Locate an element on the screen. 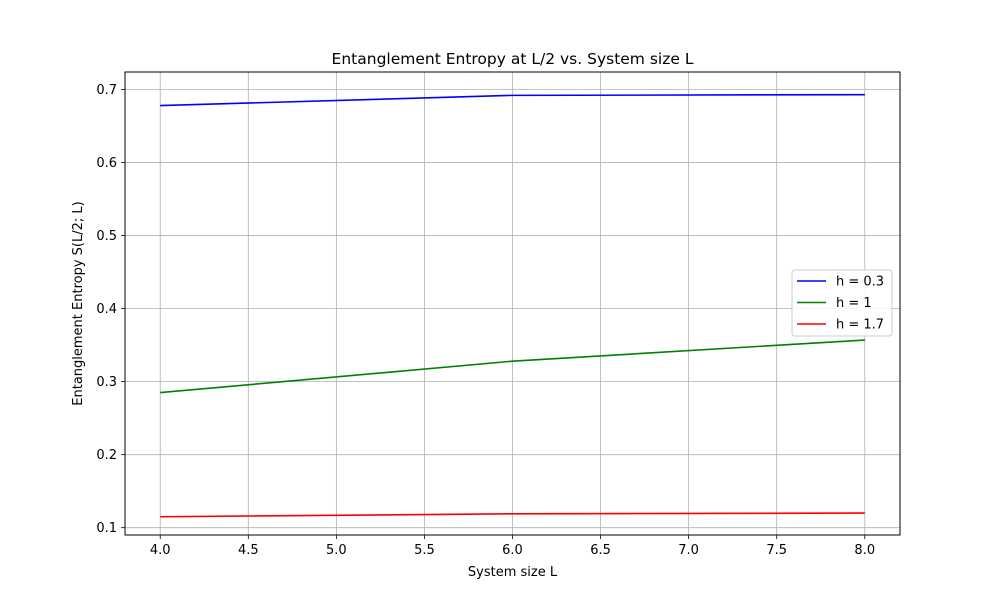 This screenshot has width=1000, height=600. x-tick-label: 5.0 is located at coordinates (336, 550).